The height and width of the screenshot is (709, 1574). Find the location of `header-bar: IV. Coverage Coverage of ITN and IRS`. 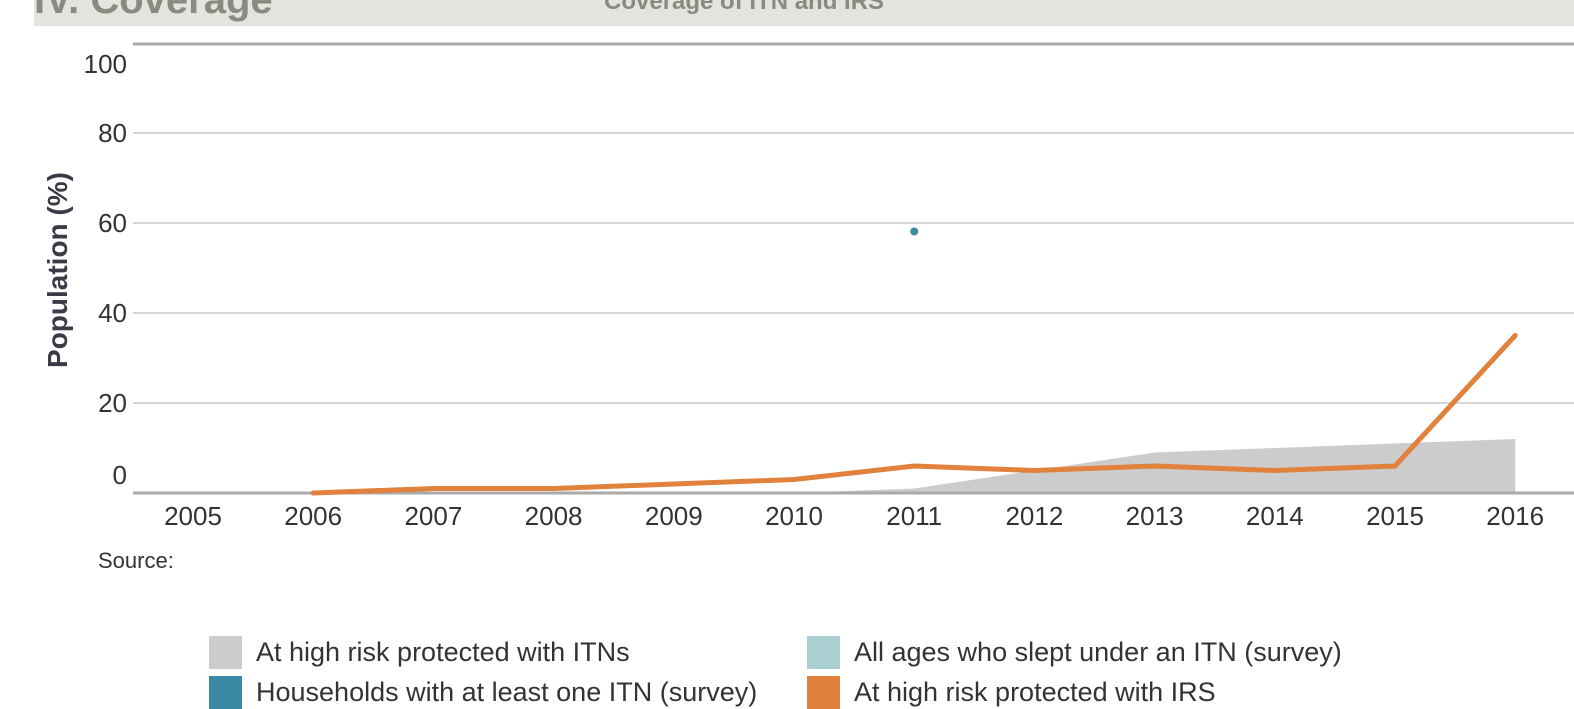

header-bar: IV. Coverage Coverage of ITN and IRS is located at coordinates (804, 13).